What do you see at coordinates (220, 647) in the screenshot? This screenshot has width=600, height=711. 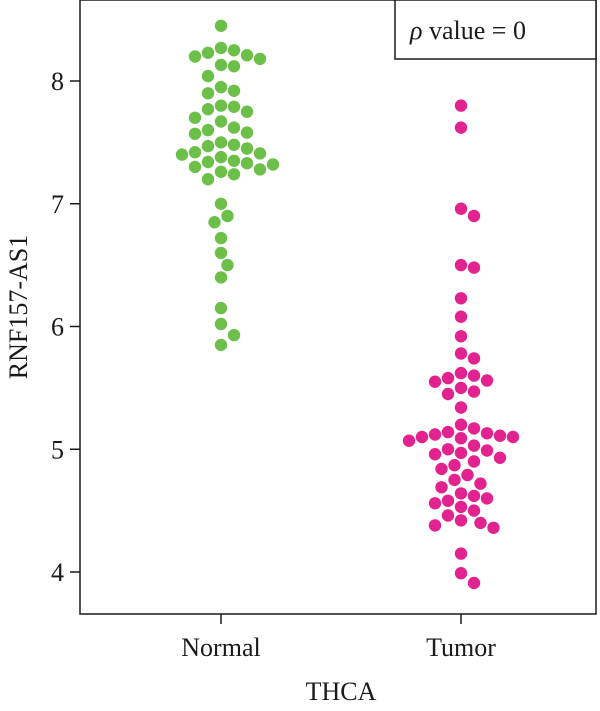 I see `x-tick-label: Normal` at bounding box center [220, 647].